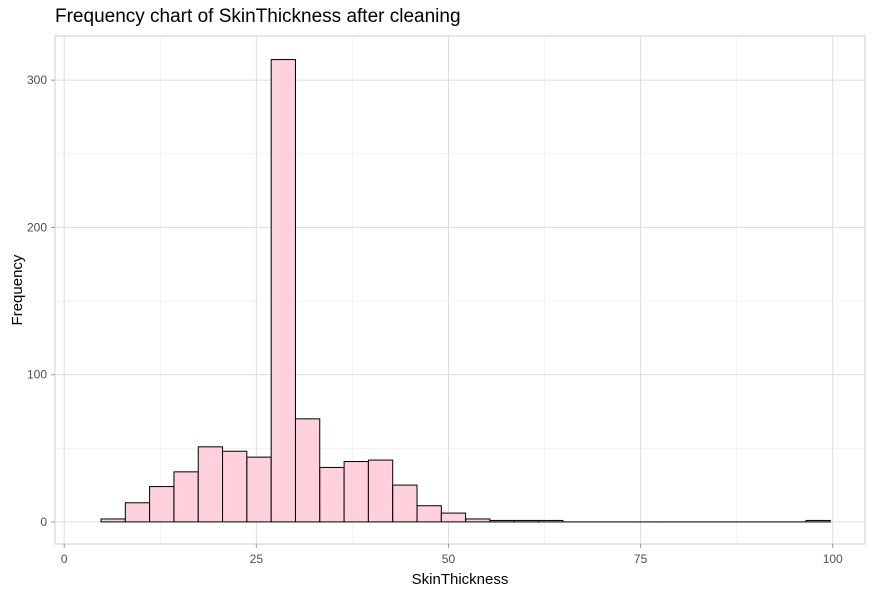  What do you see at coordinates (17, 289) in the screenshot?
I see `y-axis-title: Frequency` at bounding box center [17, 289].